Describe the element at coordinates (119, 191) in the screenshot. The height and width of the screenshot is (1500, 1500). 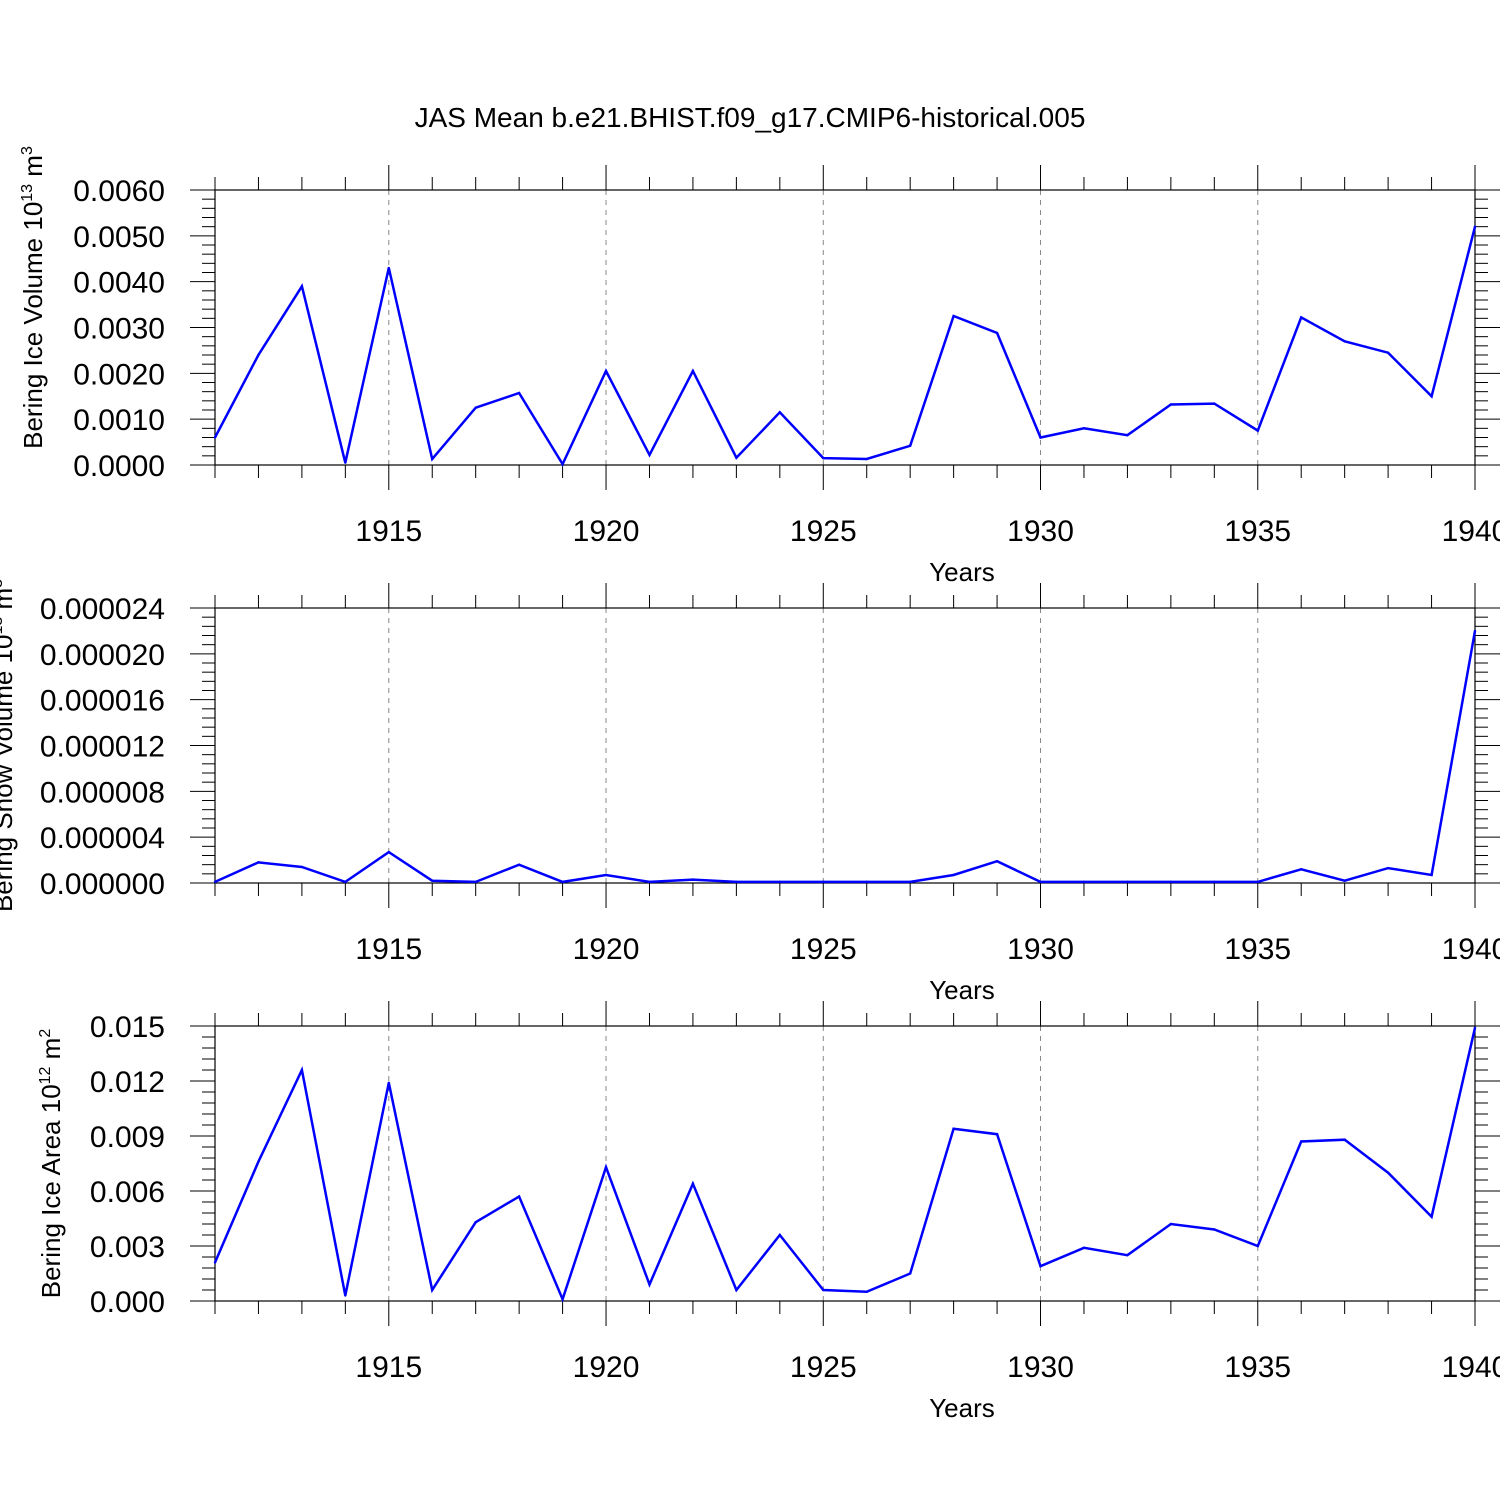
I see `y-tick-label: 0.0060` at that location.